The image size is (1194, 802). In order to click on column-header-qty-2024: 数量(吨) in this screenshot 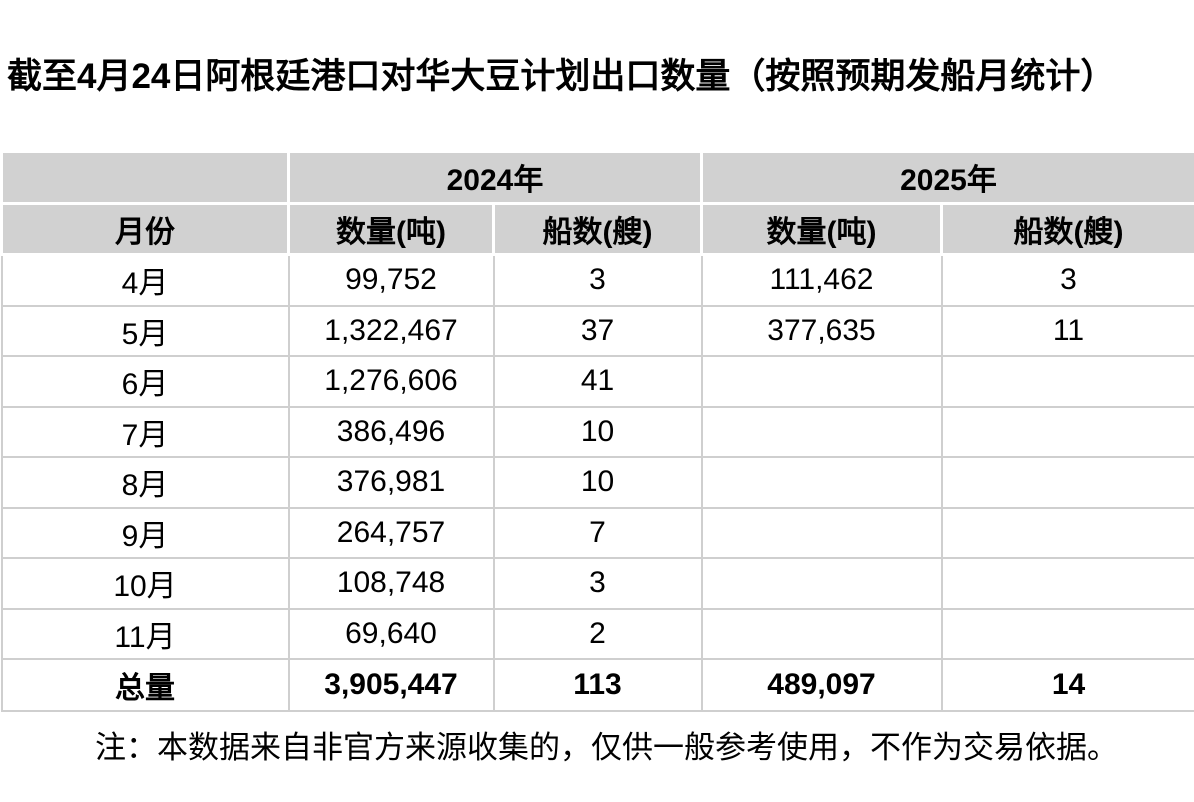, I will do `click(391, 228)`.